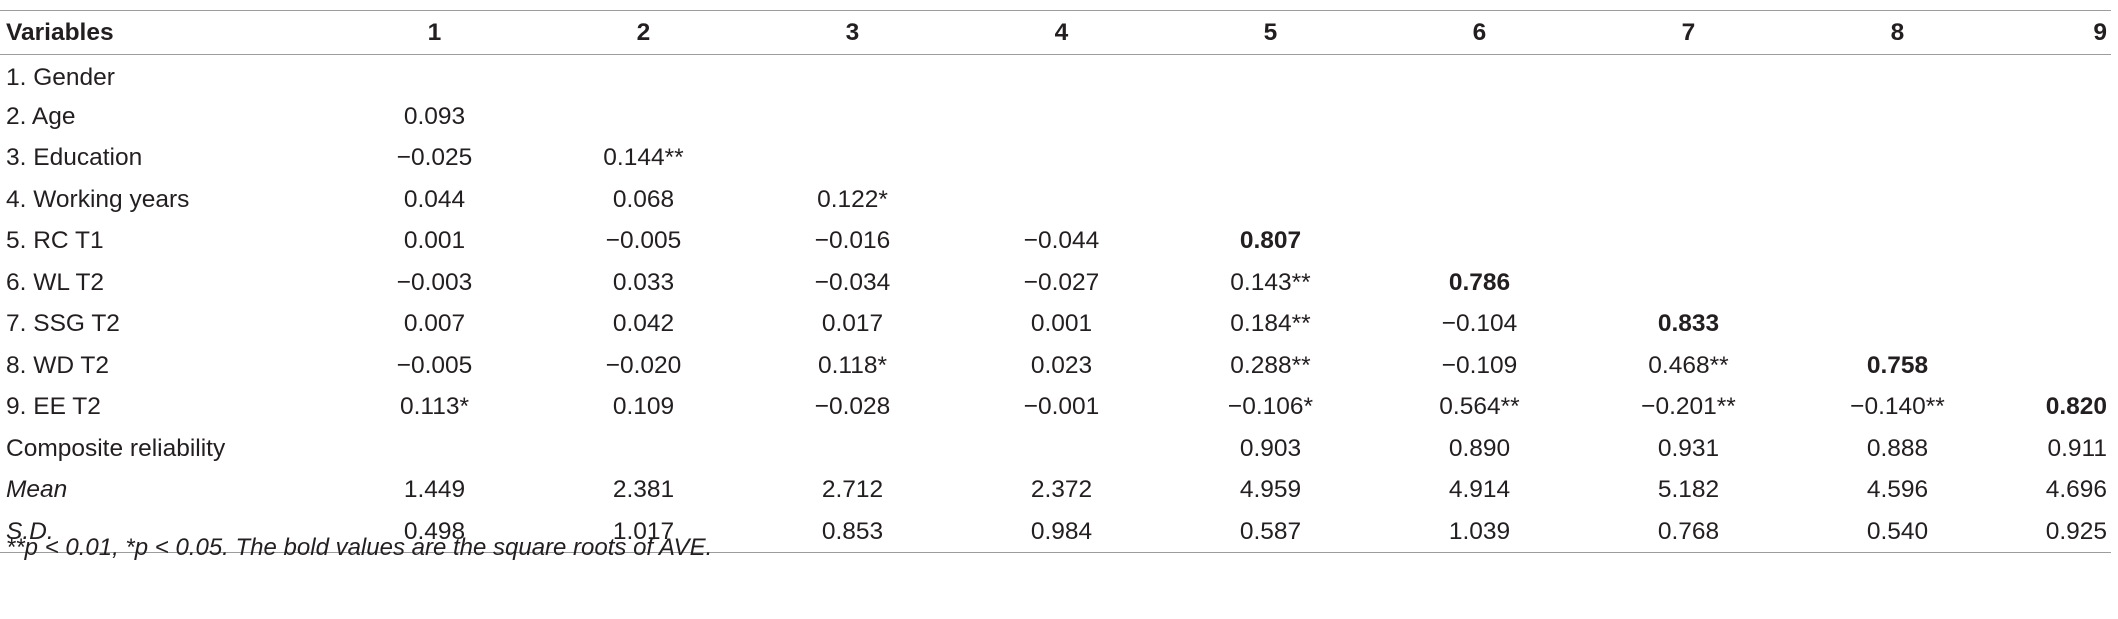 This screenshot has height=619, width=2118. What do you see at coordinates (434, 116) in the screenshot?
I see `table-cell: 0.093` at bounding box center [434, 116].